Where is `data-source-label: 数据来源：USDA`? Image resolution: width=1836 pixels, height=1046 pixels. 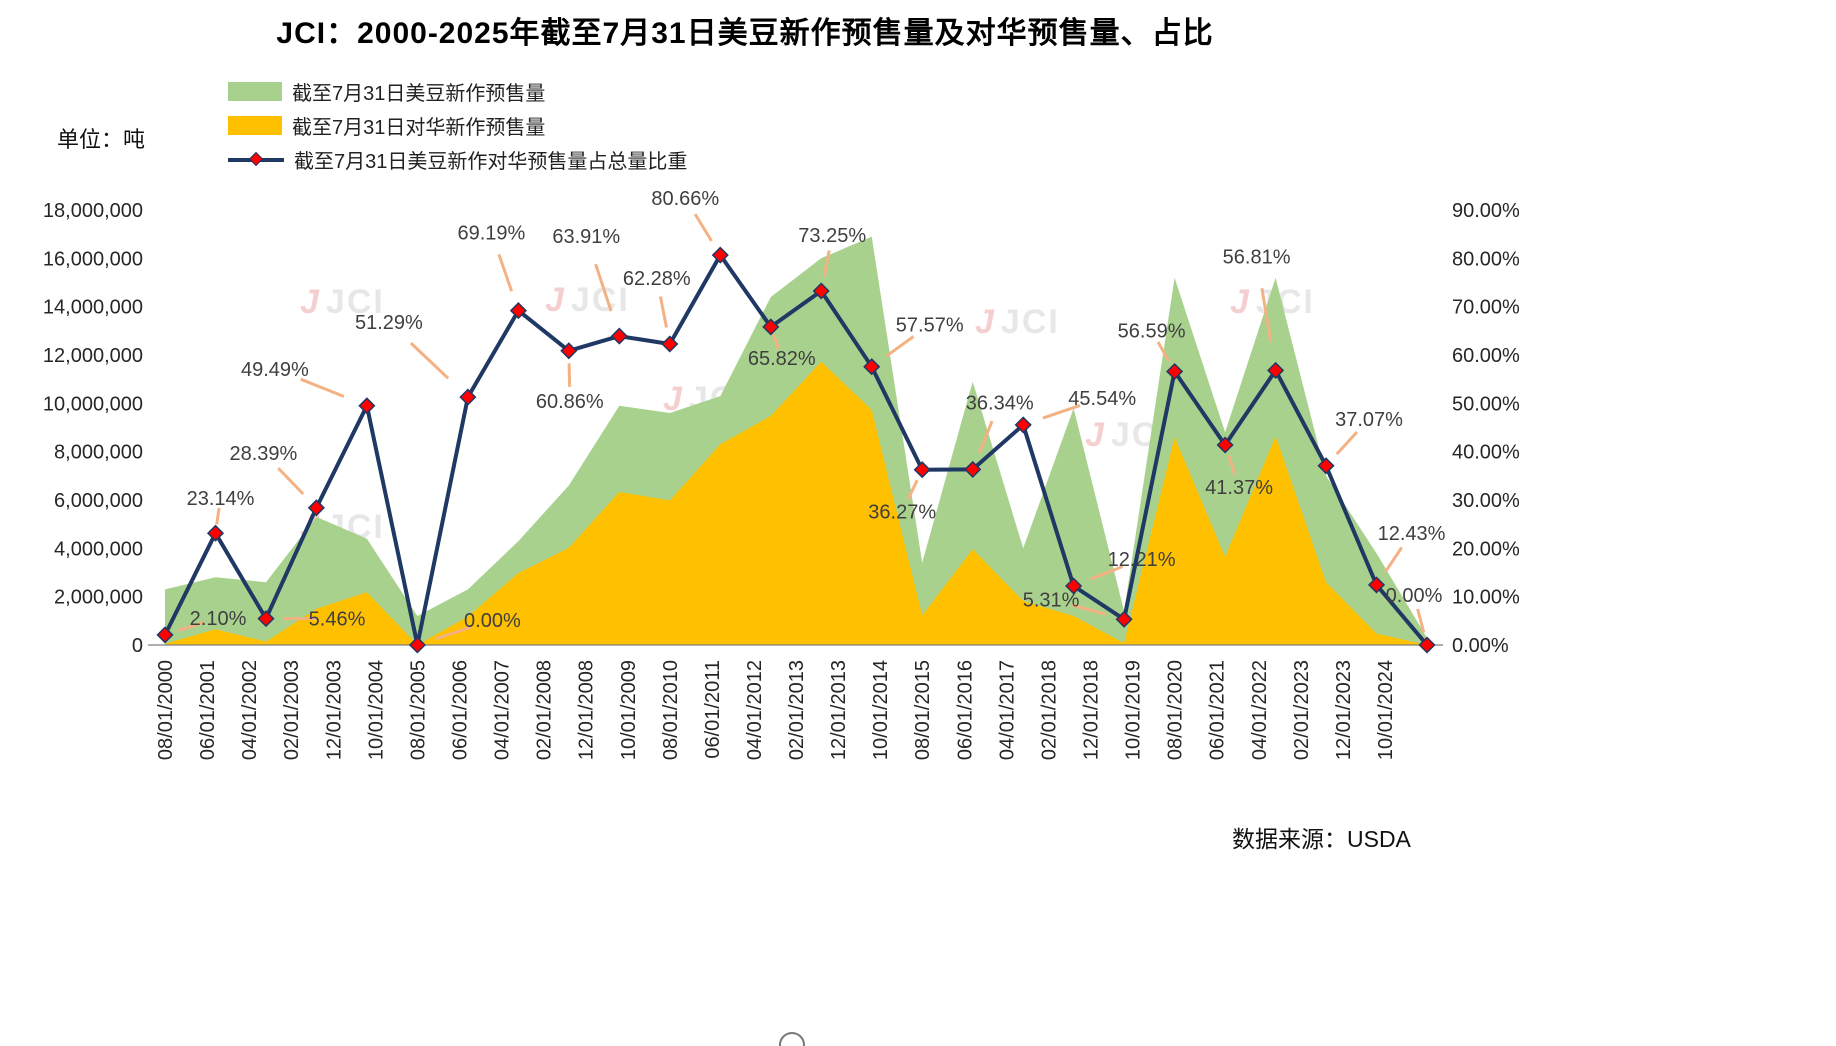 data-source-label: 数据来源：USDA is located at coordinates (1321, 839).